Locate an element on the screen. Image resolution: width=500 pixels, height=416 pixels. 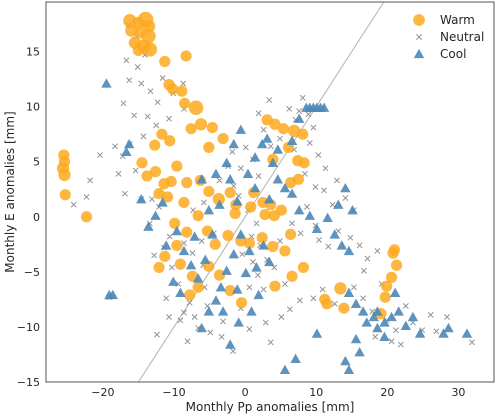
legend-marker-cool is located at coordinates (419, 53).